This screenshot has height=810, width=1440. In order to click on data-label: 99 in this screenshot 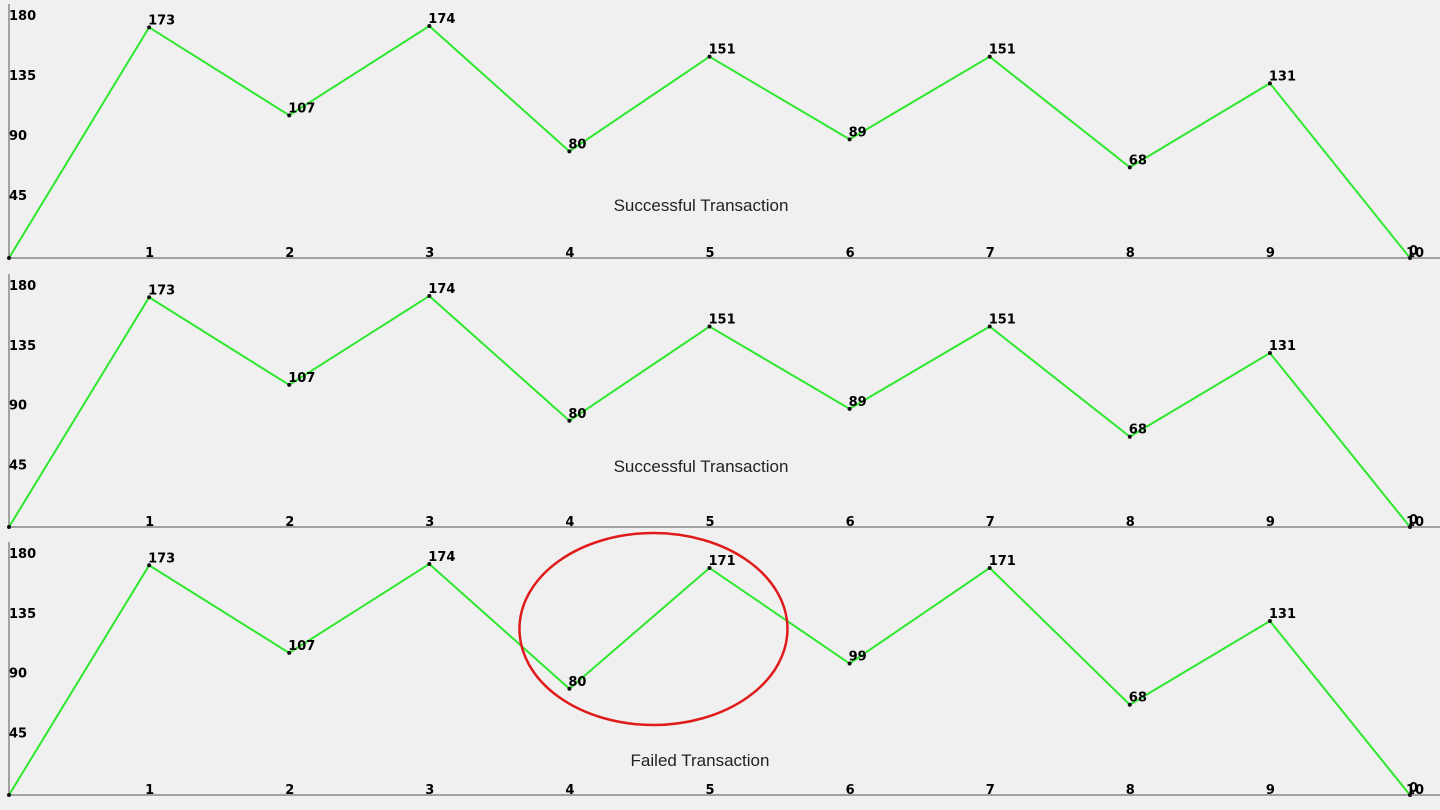, I will do `click(858, 657)`.